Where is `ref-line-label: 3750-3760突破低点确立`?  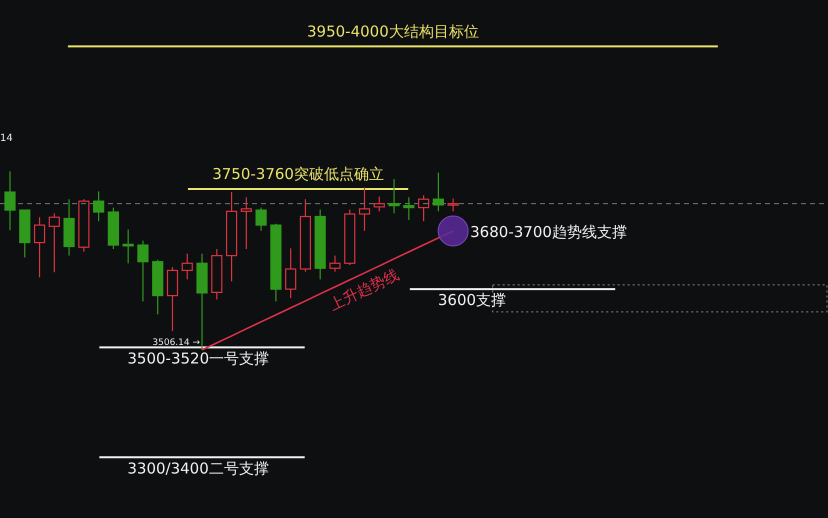 ref-line-label: 3750-3760突破低点确立 is located at coordinates (298, 174).